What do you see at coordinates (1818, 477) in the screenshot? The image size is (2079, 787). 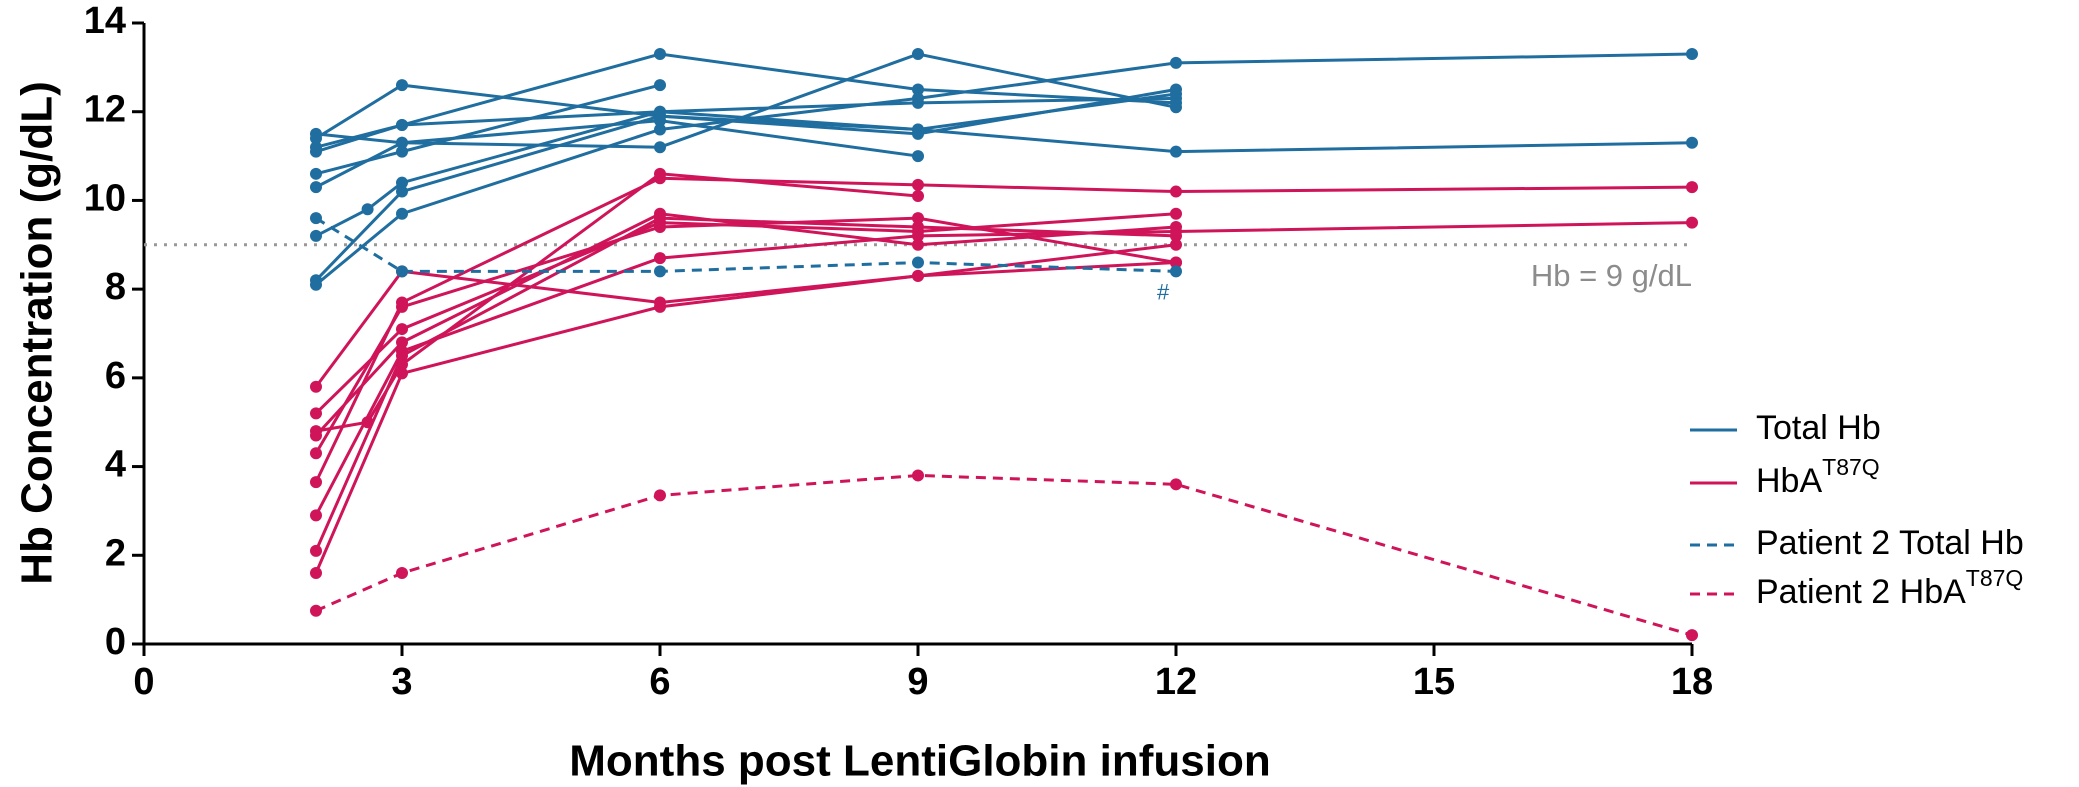 I see `legend-label: HbAT87Q` at bounding box center [1818, 477].